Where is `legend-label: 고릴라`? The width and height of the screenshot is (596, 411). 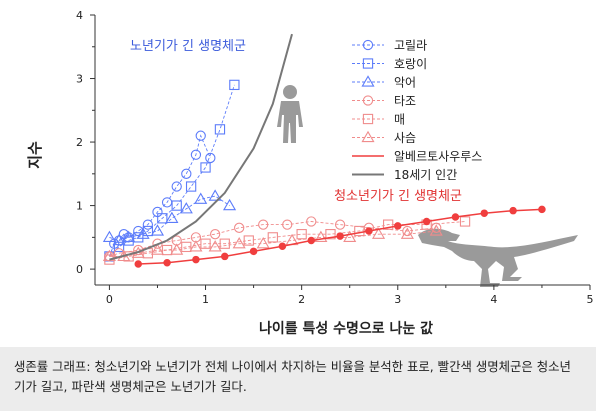
legend-label: 고릴라 is located at coordinates (410, 46).